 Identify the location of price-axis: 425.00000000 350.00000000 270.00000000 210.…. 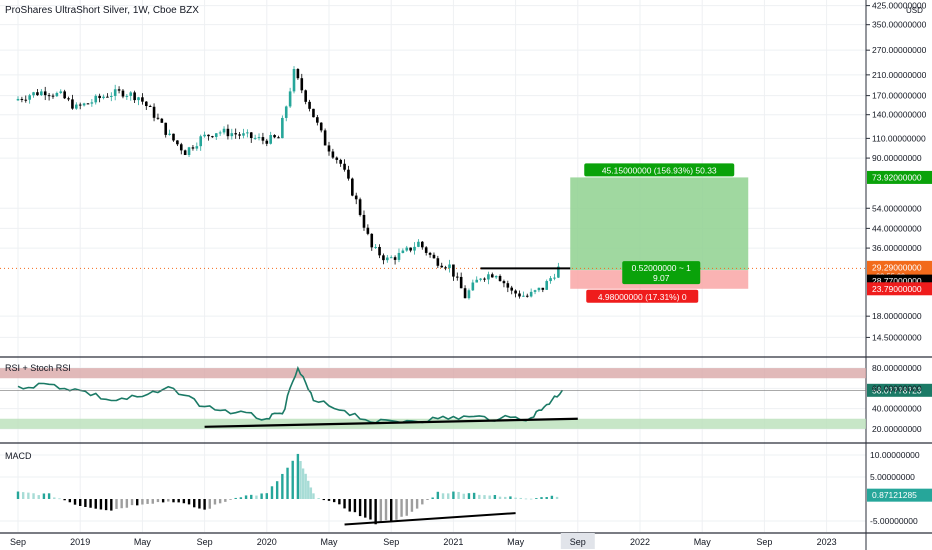
(896, 172).